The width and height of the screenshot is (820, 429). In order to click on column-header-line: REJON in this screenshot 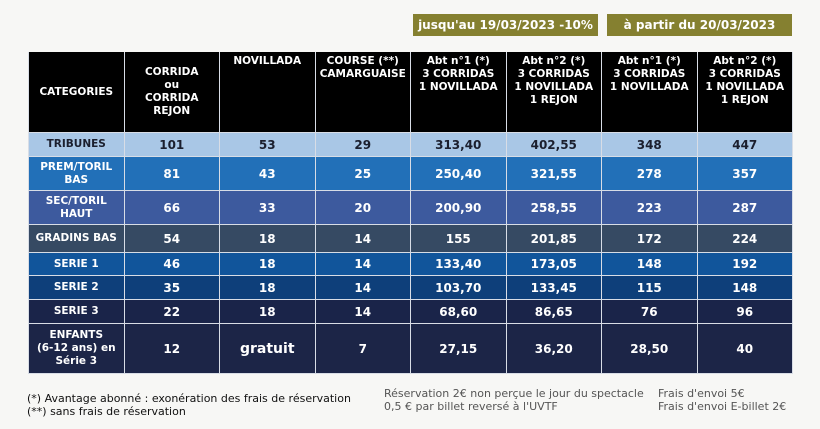, I will do `click(172, 111)`.